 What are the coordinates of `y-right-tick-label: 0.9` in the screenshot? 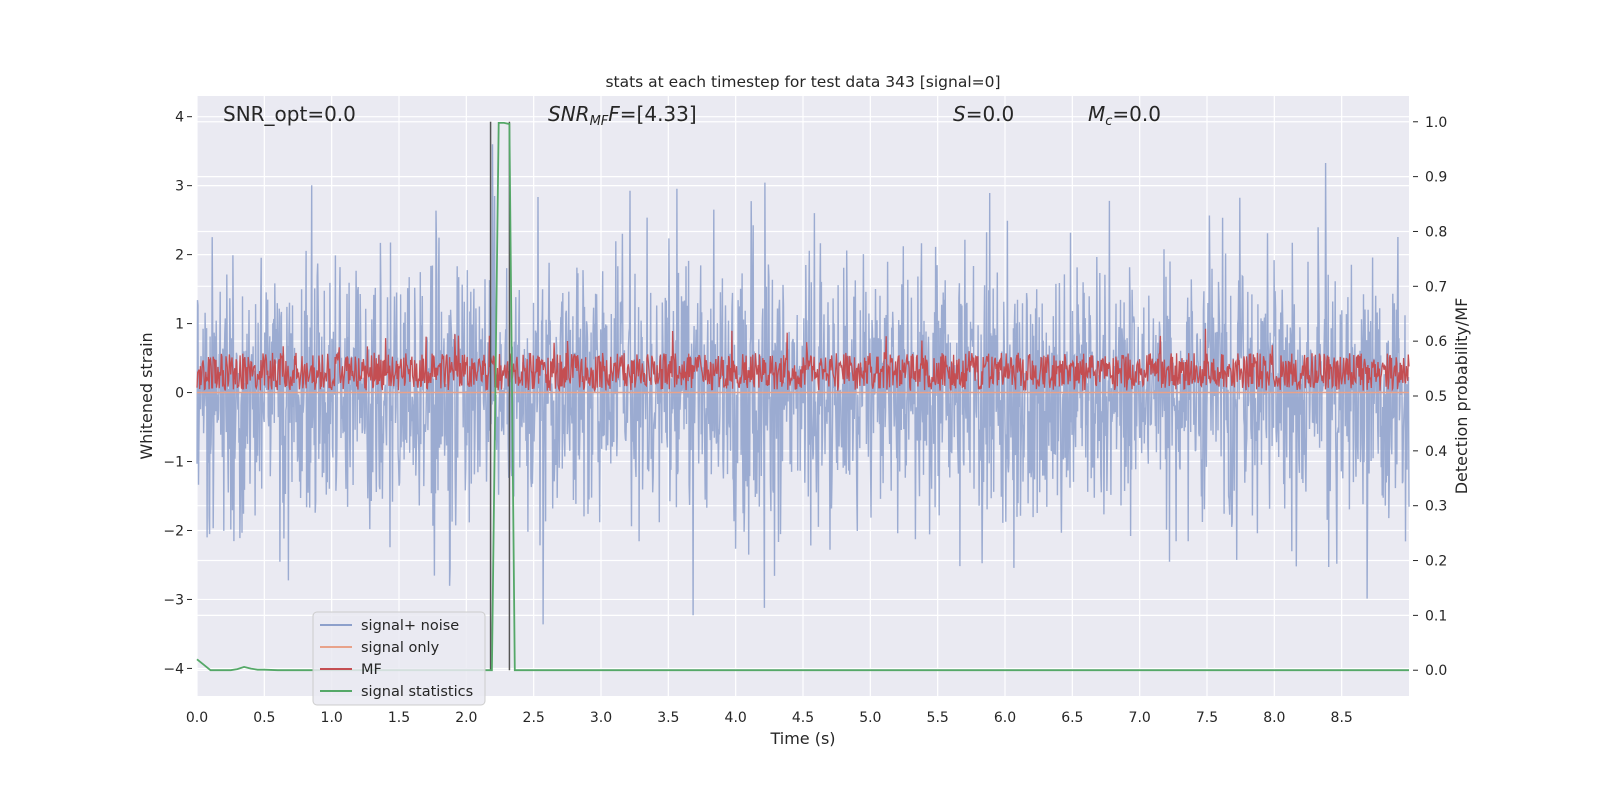 It's located at (1436, 178).